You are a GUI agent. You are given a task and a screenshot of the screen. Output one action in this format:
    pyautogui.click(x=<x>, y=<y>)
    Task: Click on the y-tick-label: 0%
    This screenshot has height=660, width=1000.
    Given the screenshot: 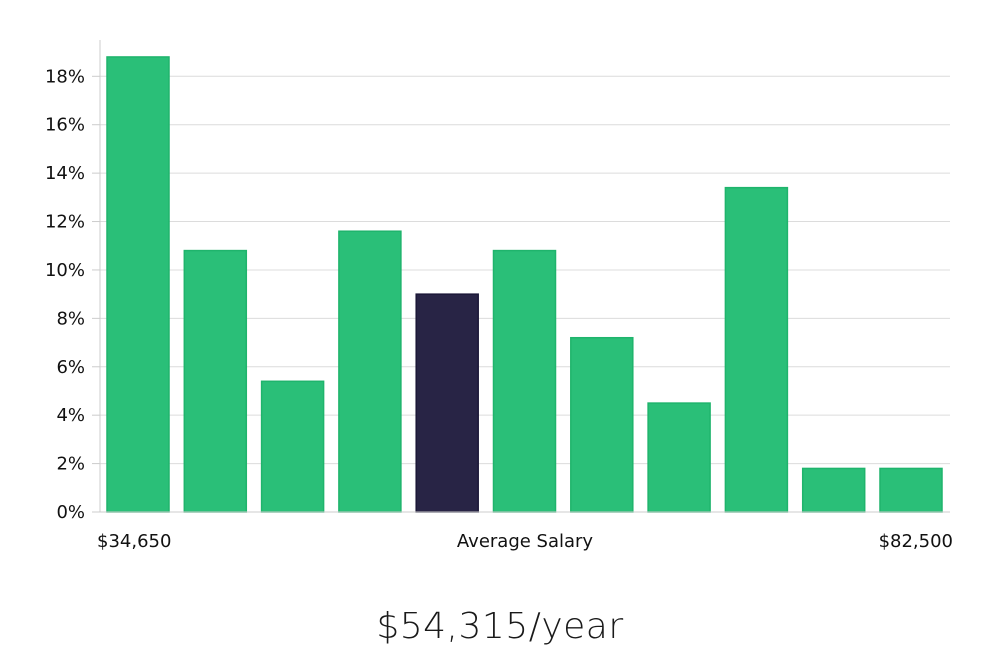 What is the action you would take?
    pyautogui.click(x=70, y=512)
    